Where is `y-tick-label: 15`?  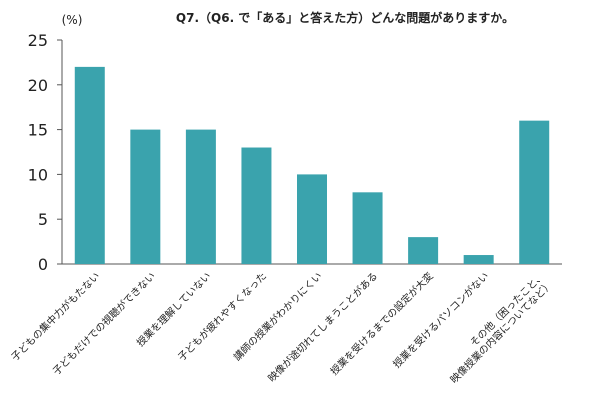
y-tick-label: 15 is located at coordinates (38, 130).